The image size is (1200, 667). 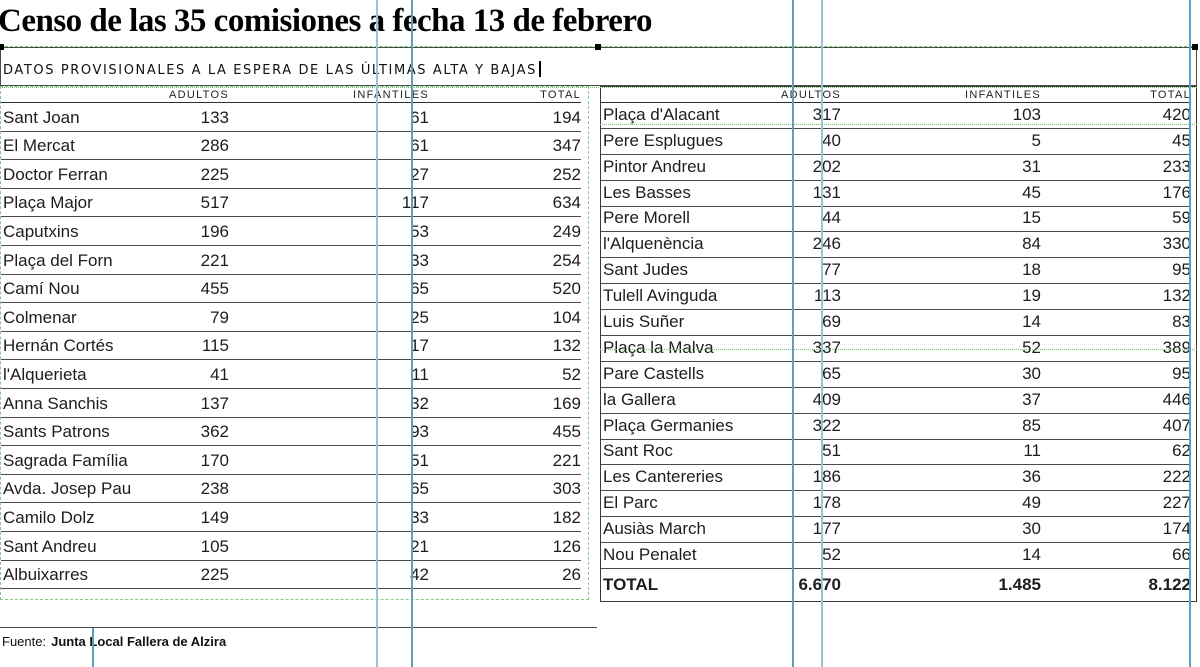 I want to click on table-row: Pare Castells 65 30 95, so click(x=896, y=375).